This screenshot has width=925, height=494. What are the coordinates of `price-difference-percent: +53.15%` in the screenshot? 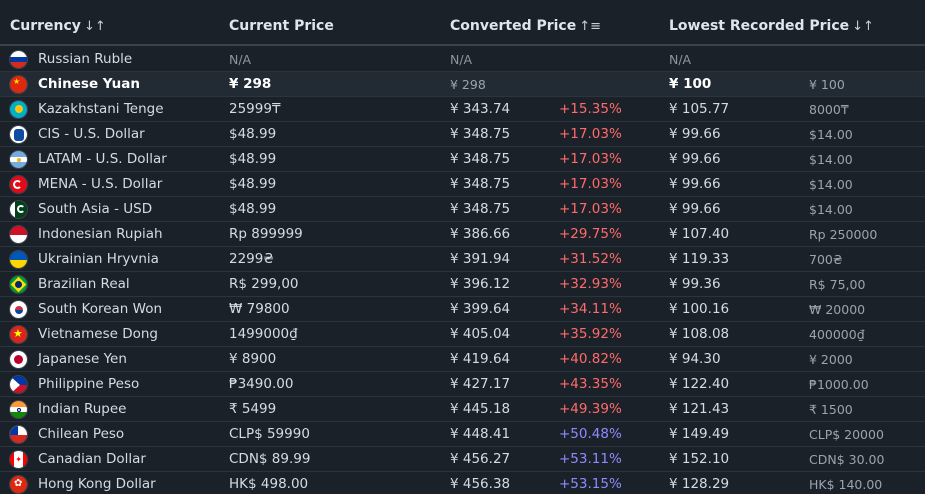 It's located at (590, 484).